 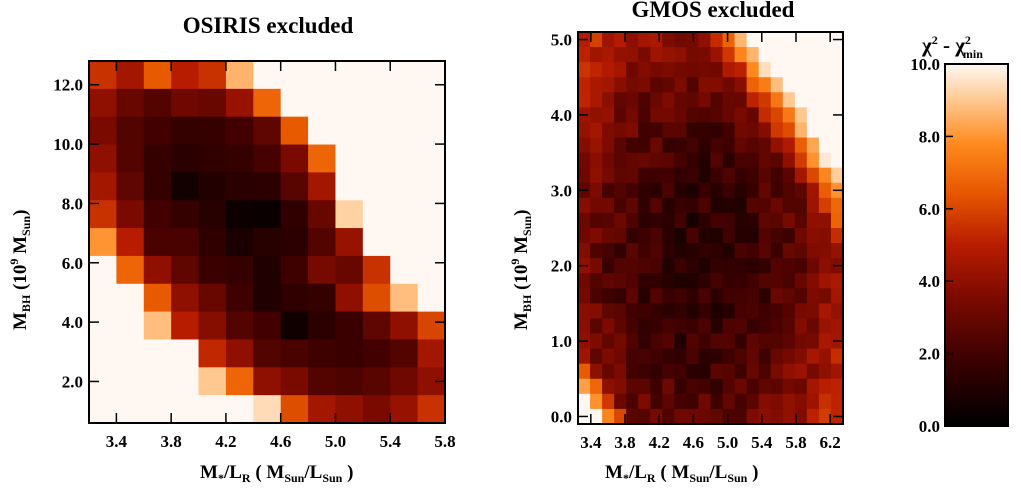 I want to click on colorbar: 0.0 2.0 4.0 6.0 8.0 10.0 χ2 - χ2 min, so click(x=959, y=234).